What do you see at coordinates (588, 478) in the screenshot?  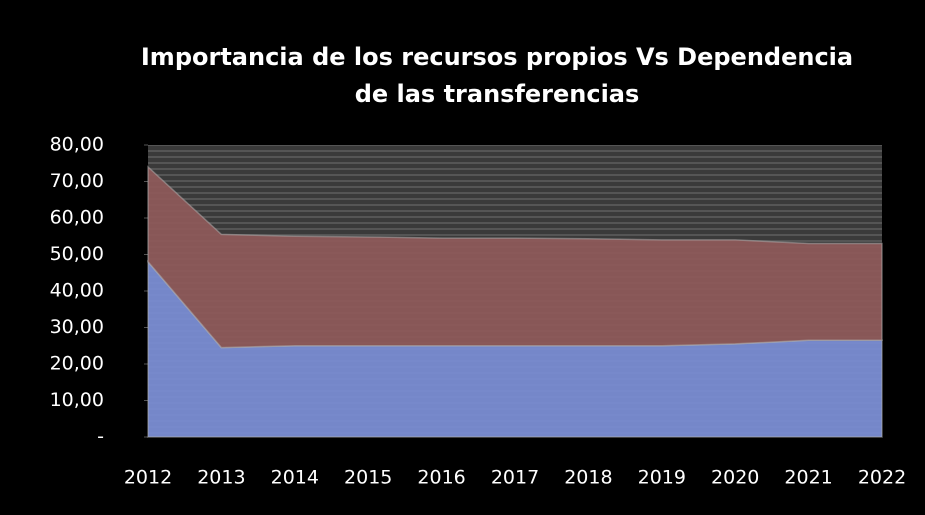 I see `x-tick-label: 2018` at bounding box center [588, 478].